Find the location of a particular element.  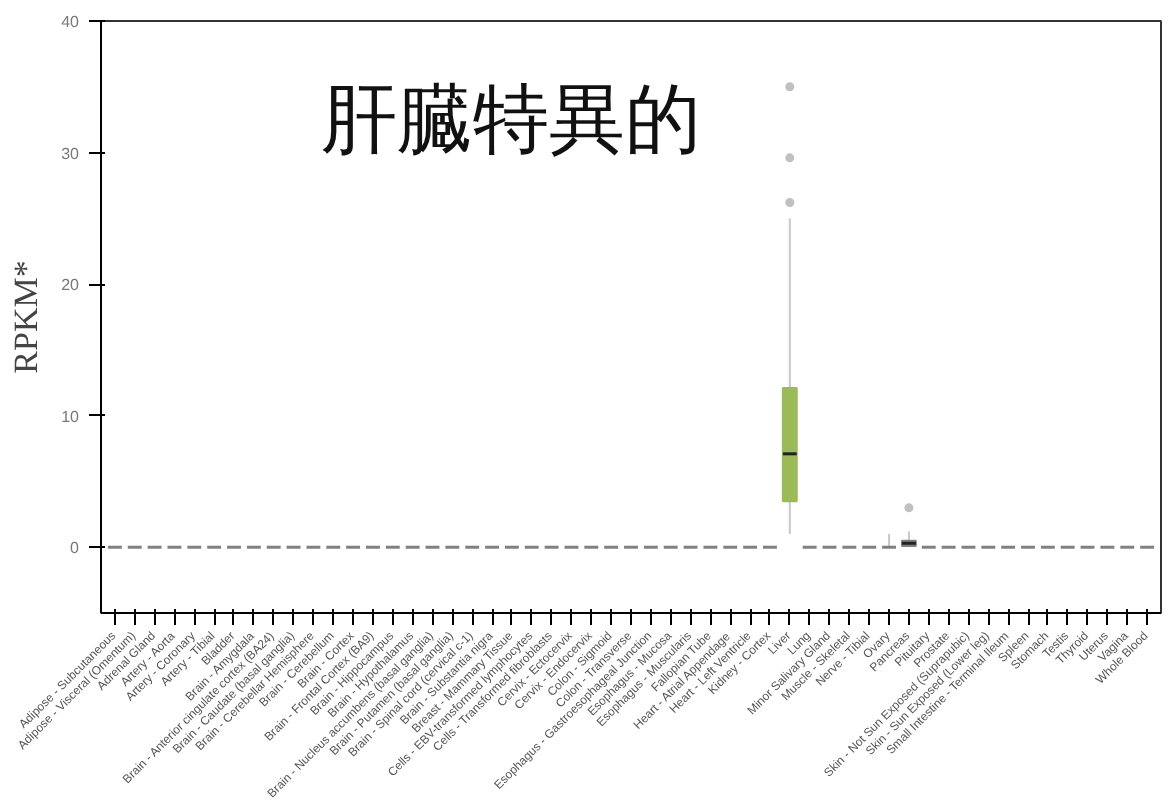

y-tick-label: 40 is located at coordinates (71, 22).